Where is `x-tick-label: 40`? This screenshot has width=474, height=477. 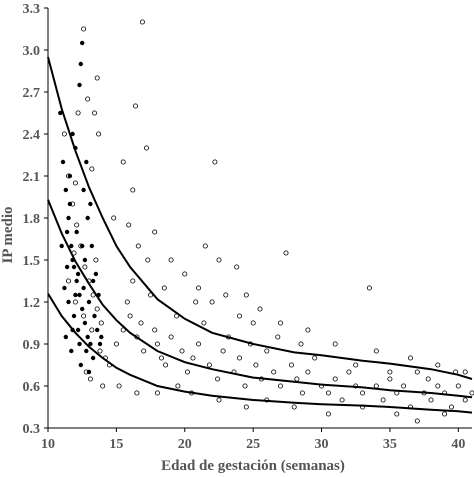 x-tick-label: 40 is located at coordinates (458, 444).